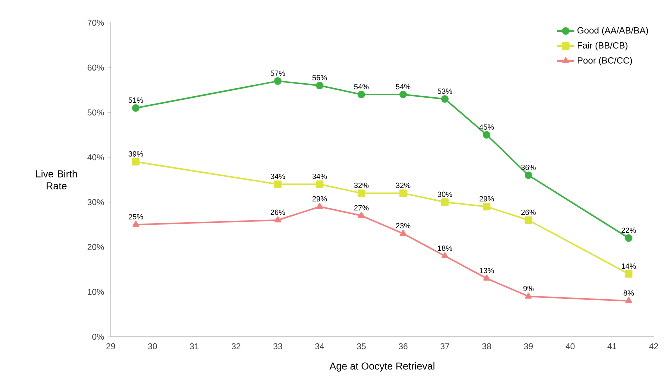 Image resolution: width=672 pixels, height=379 pixels. What do you see at coordinates (361, 347) in the screenshot?
I see `x-tick-label: 35` at bounding box center [361, 347].